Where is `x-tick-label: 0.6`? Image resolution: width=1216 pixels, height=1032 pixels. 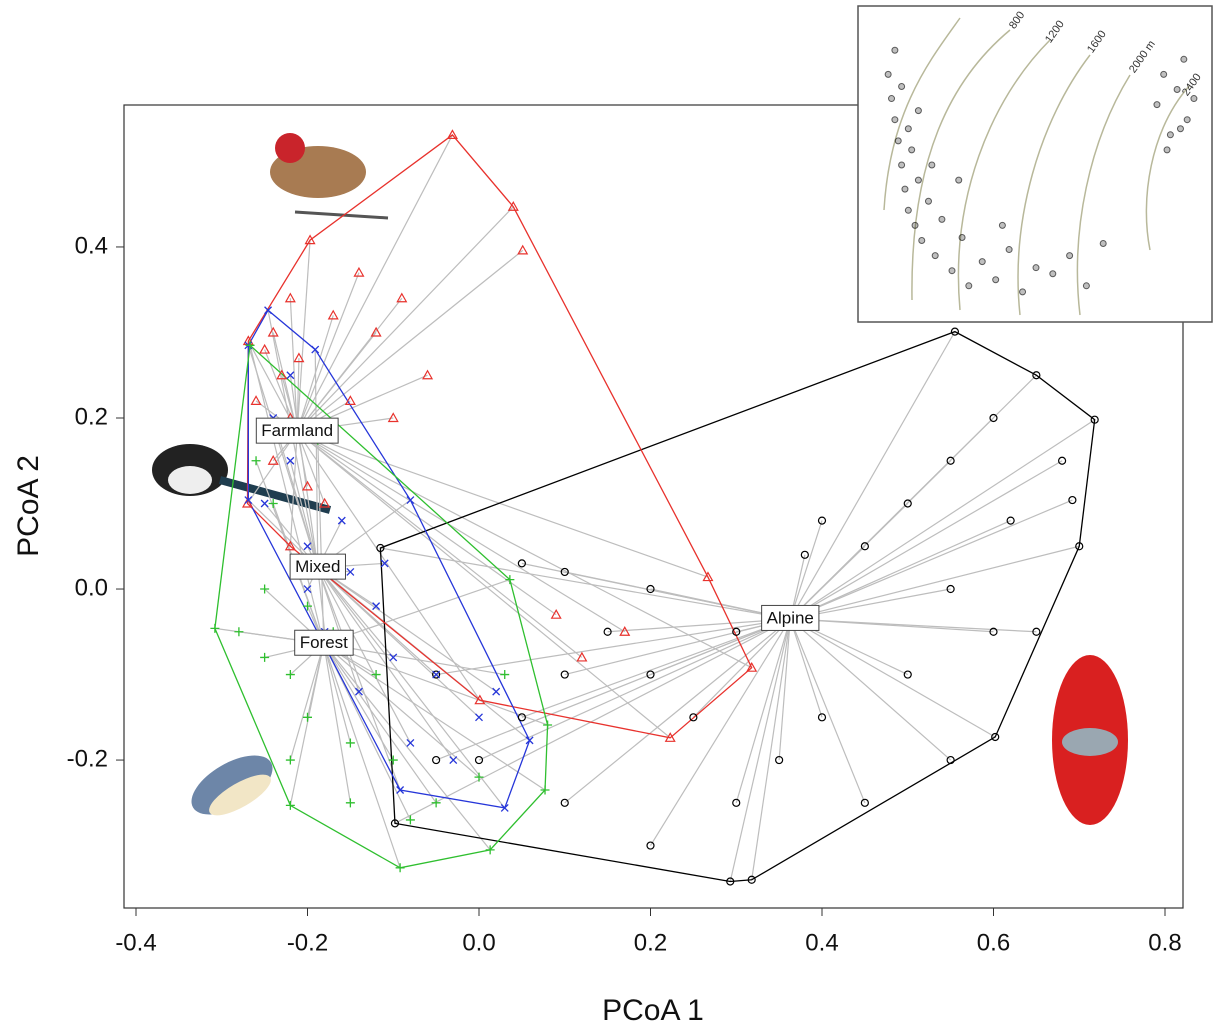 x-tick-label: 0.6 is located at coordinates (993, 942).